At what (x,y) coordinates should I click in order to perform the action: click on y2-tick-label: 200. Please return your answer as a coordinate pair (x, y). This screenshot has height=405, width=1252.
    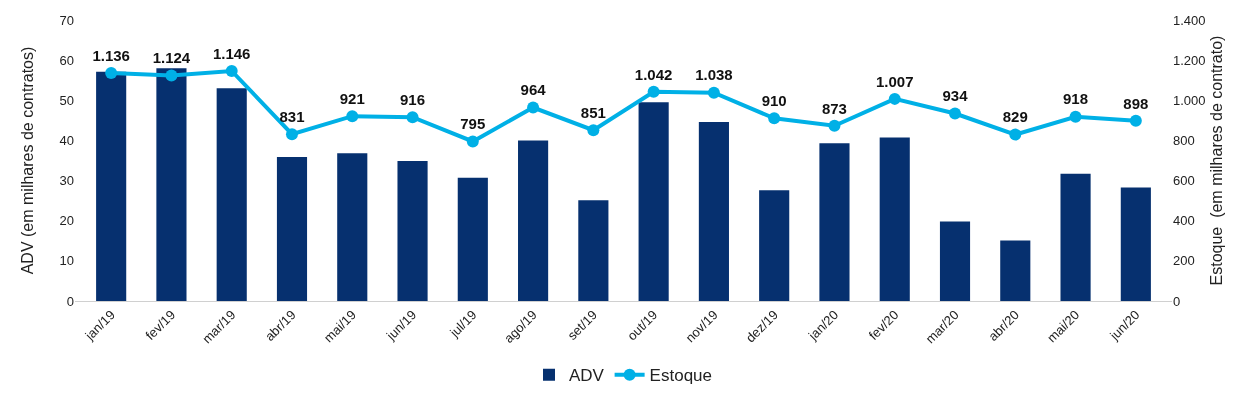
    Looking at the image, I should click on (1184, 261).